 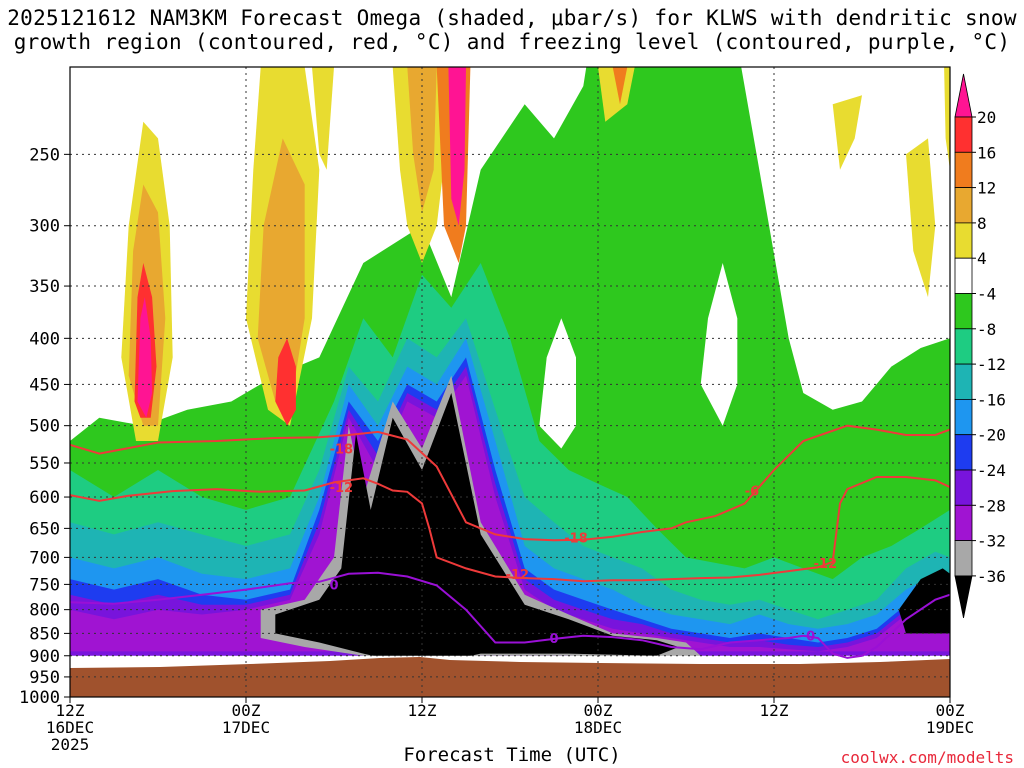 What do you see at coordinates (986, 152) in the screenshot?
I see `colorbar-label: 16` at bounding box center [986, 152].